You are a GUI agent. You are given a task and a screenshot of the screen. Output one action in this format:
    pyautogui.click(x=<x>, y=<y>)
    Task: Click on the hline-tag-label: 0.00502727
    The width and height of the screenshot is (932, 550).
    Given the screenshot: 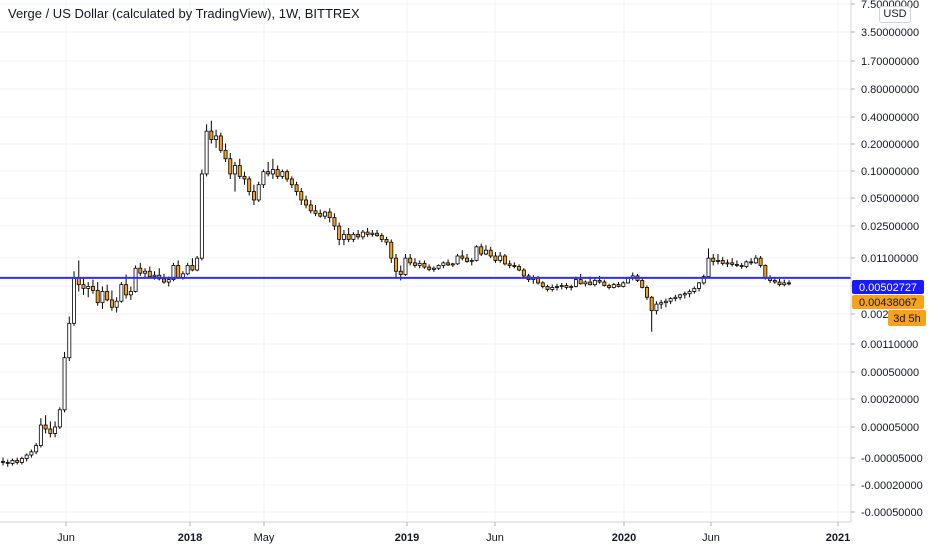 What is the action you would take?
    pyautogui.click(x=888, y=288)
    